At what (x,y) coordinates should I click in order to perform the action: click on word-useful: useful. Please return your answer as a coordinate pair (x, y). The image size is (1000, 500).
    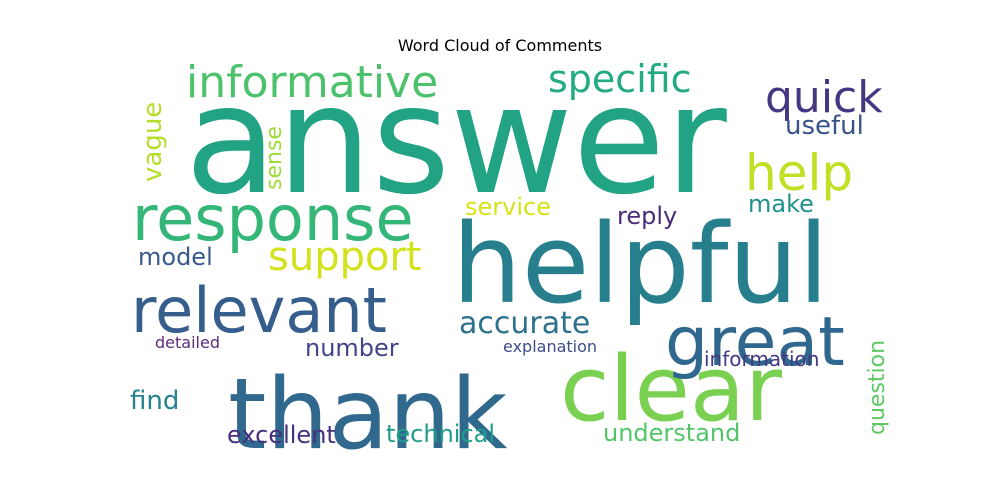
    Looking at the image, I should click on (824, 126).